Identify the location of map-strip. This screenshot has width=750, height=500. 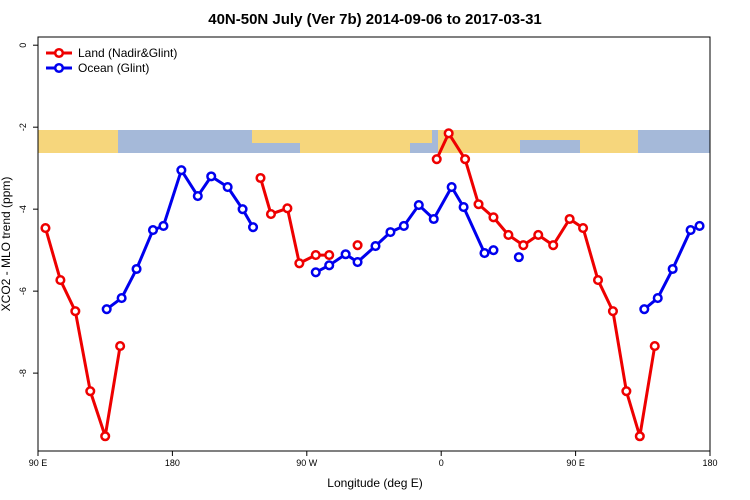
(374, 141).